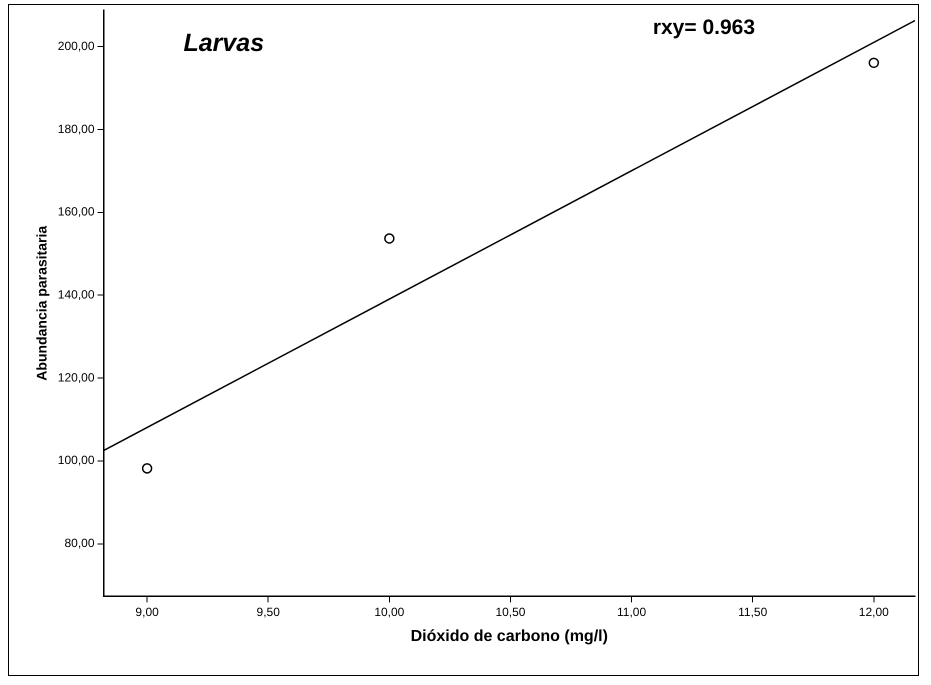 The height and width of the screenshot is (685, 931). I want to click on text: Larvas, so click(224, 43).